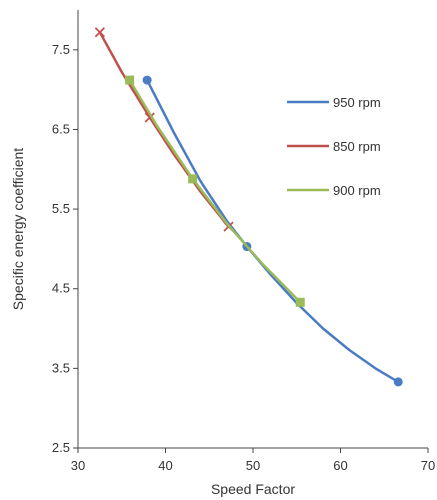 The height and width of the screenshot is (500, 437). Describe the element at coordinates (61, 447) in the screenshot. I see `y-tick-label: 2.5` at that location.